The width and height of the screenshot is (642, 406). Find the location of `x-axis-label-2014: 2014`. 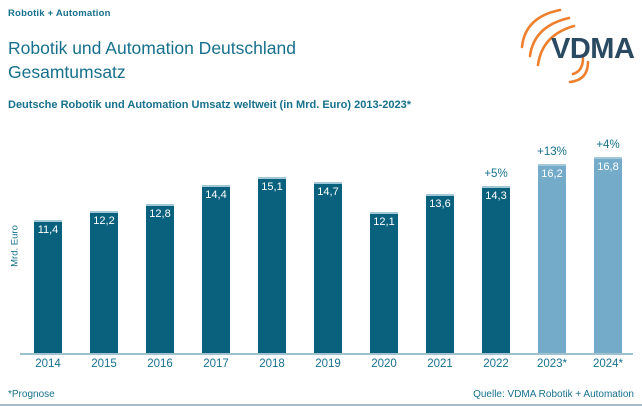

x-axis-label-2014: 2014 is located at coordinates (48, 364).